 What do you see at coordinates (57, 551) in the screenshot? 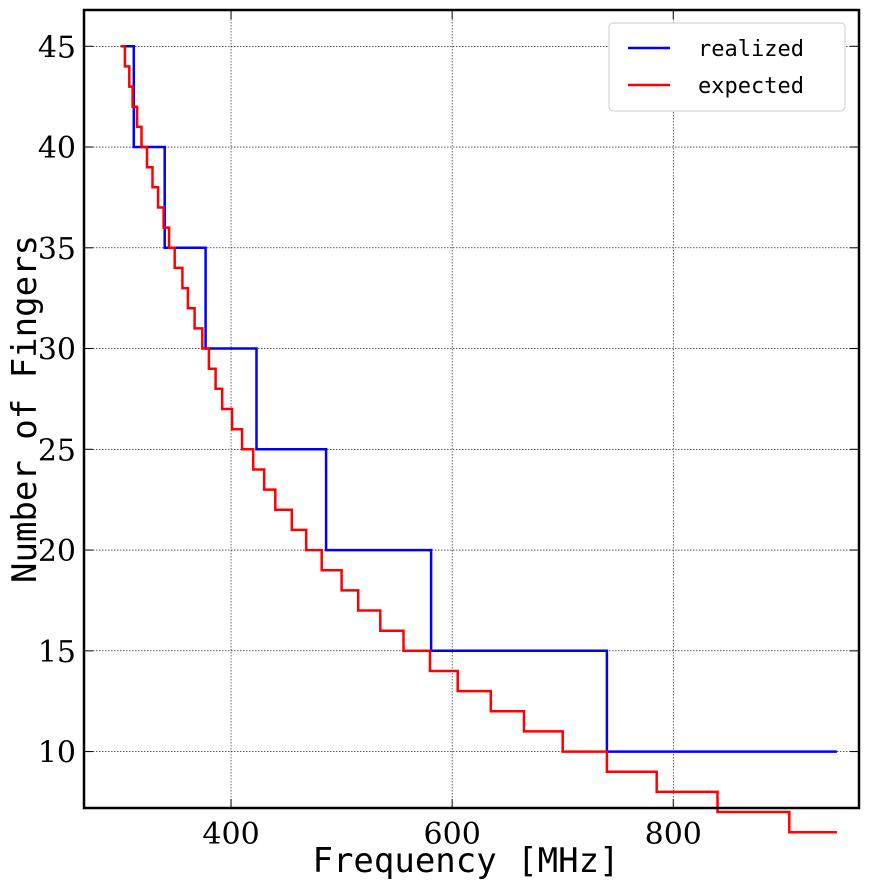
I see `y-tick-label: 20` at bounding box center [57, 551].